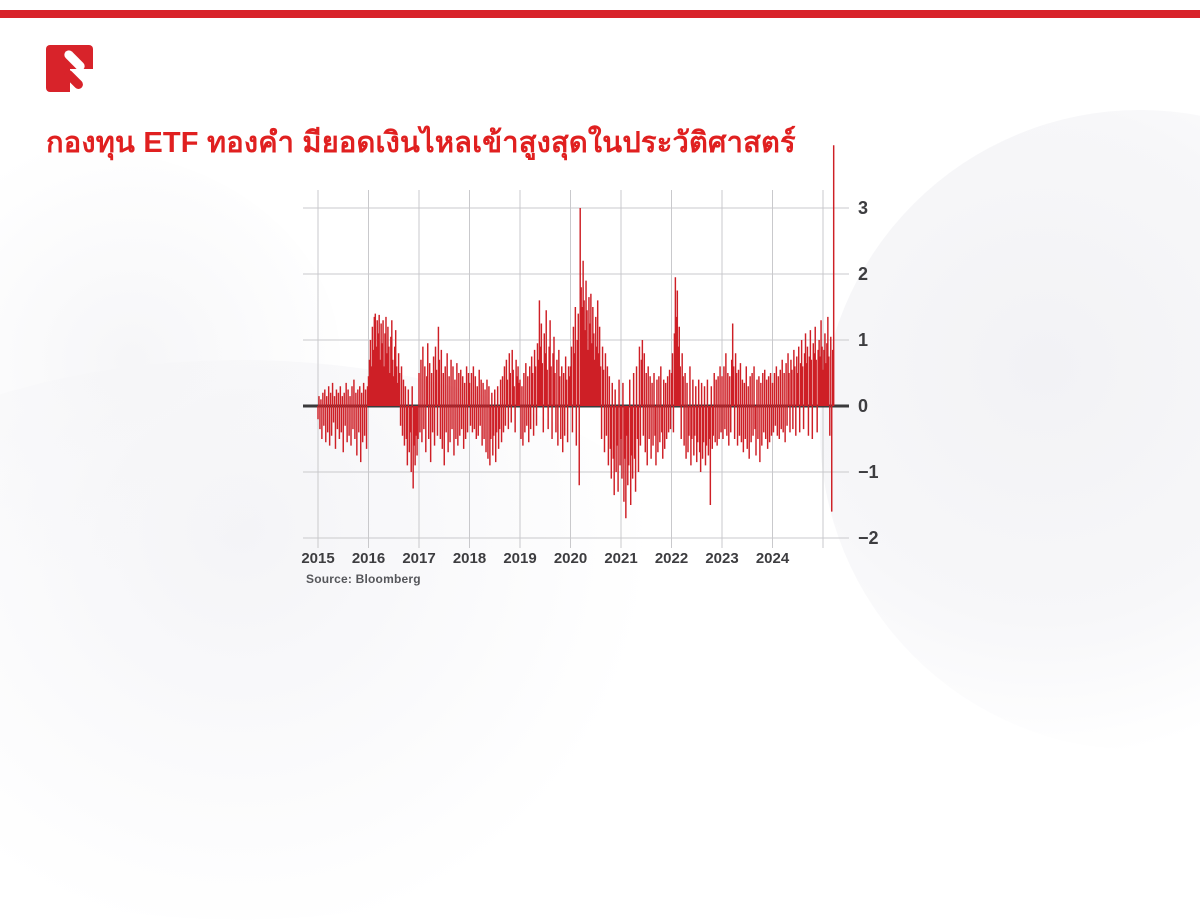 The width and height of the screenshot is (1200, 920). What do you see at coordinates (620, 558) in the screenshot?
I see `x-tick-label: 2021` at bounding box center [620, 558].